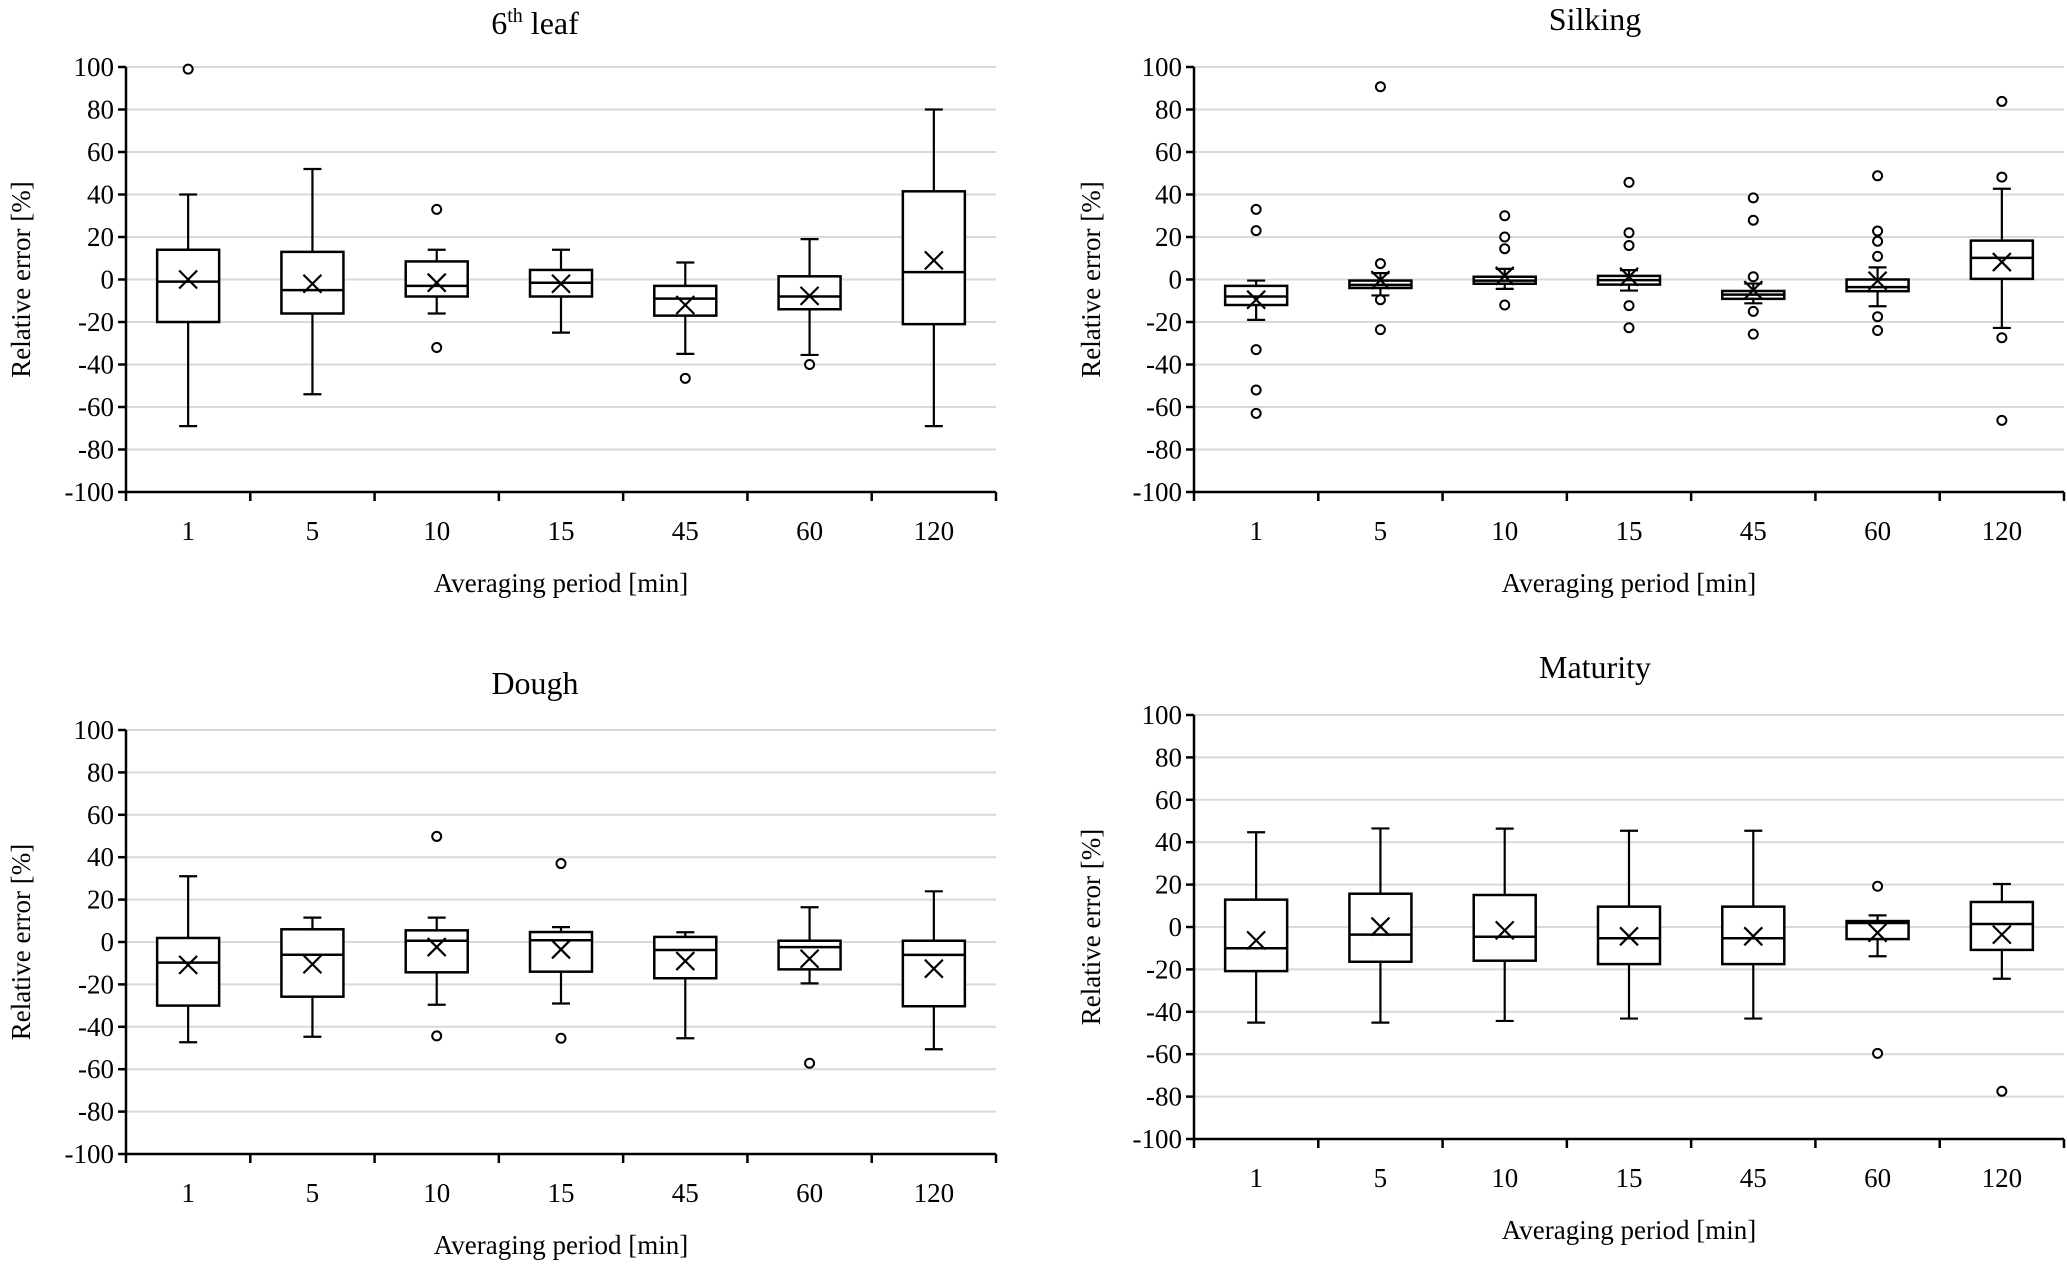 Image resolution: width=2067 pixels, height=1268 pixels. What do you see at coordinates (1164, 1097) in the screenshot?
I see `y-tick-label: -80` at bounding box center [1164, 1097].